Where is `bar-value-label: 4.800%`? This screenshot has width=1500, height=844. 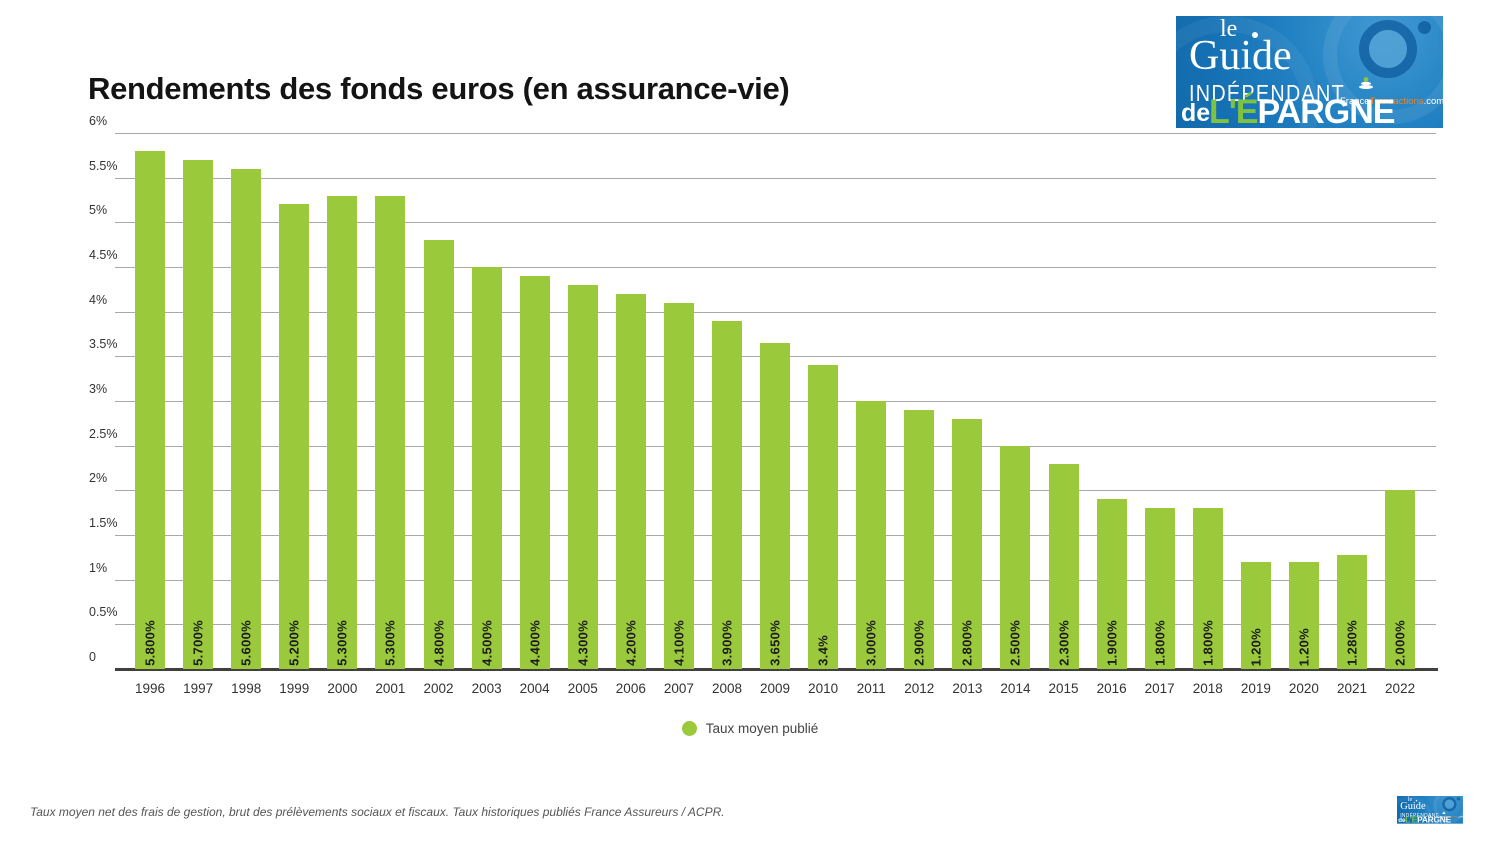
bar-value-label: 4.800% is located at coordinates (438, 643).